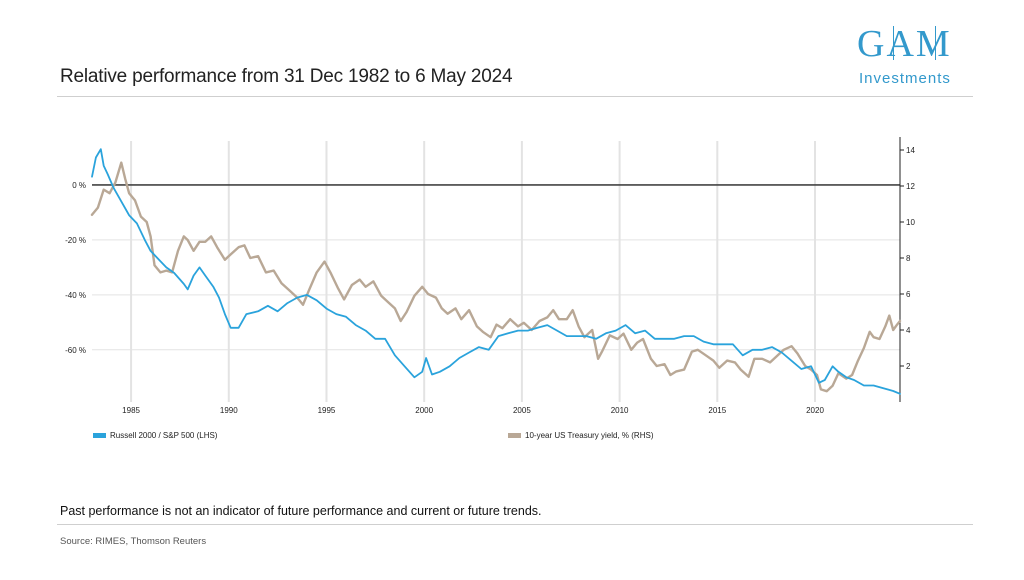  Describe the element at coordinates (905, 78) in the screenshot. I see `logo-subtitle: Investments` at that location.